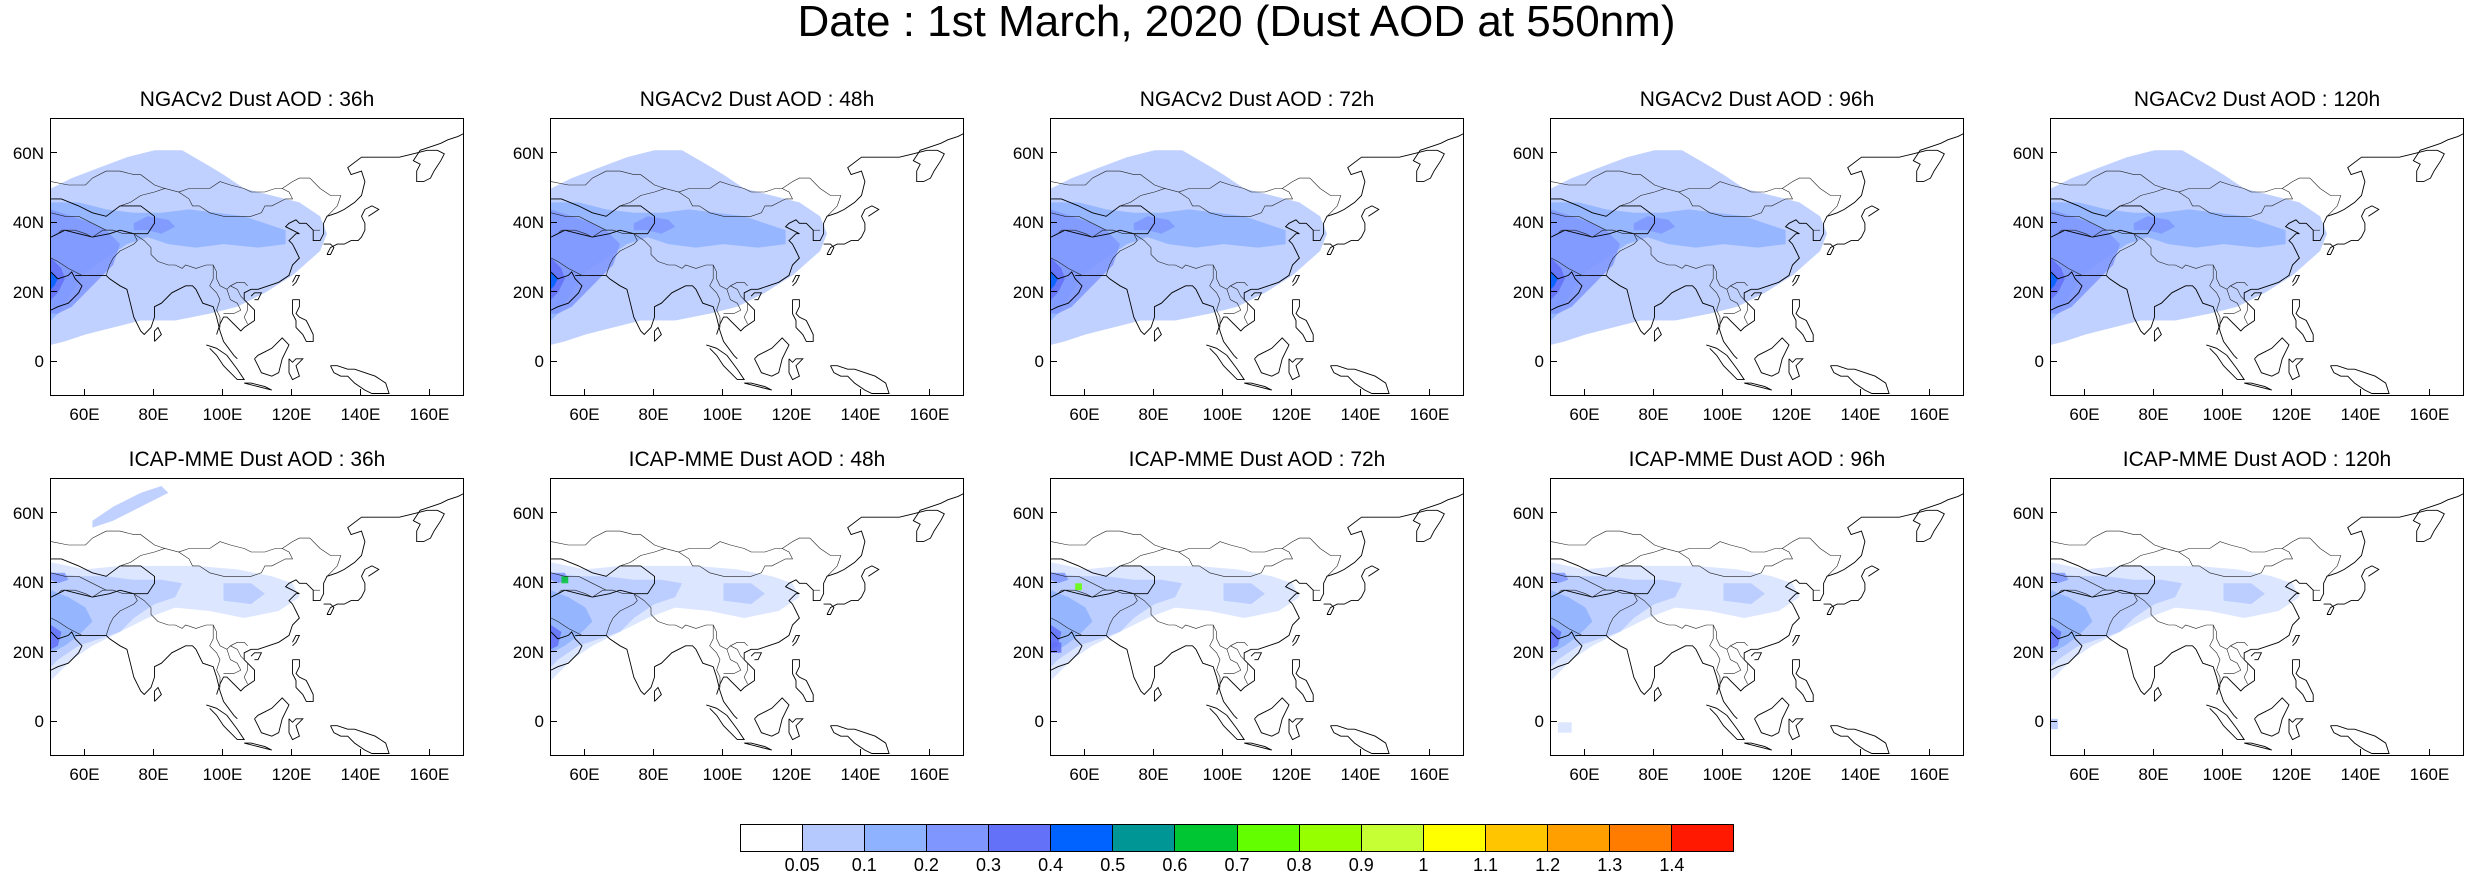  I want to click on longitude-tick-label: 80E, so click(153, 774).